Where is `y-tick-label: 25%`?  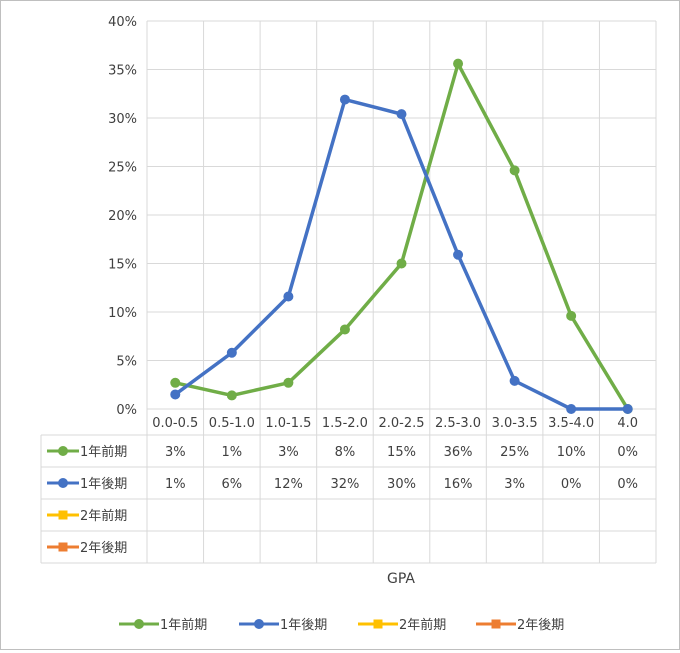
y-tick-label: 25% is located at coordinates (122, 168).